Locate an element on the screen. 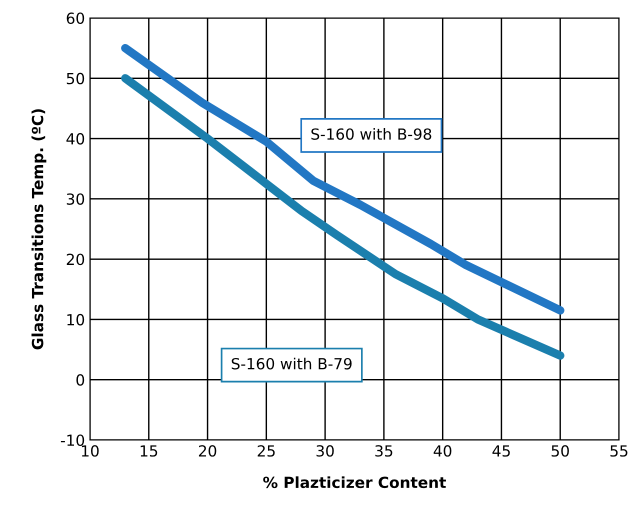 The width and height of the screenshot is (640, 506). x-tick-label: 50 is located at coordinates (560, 451).